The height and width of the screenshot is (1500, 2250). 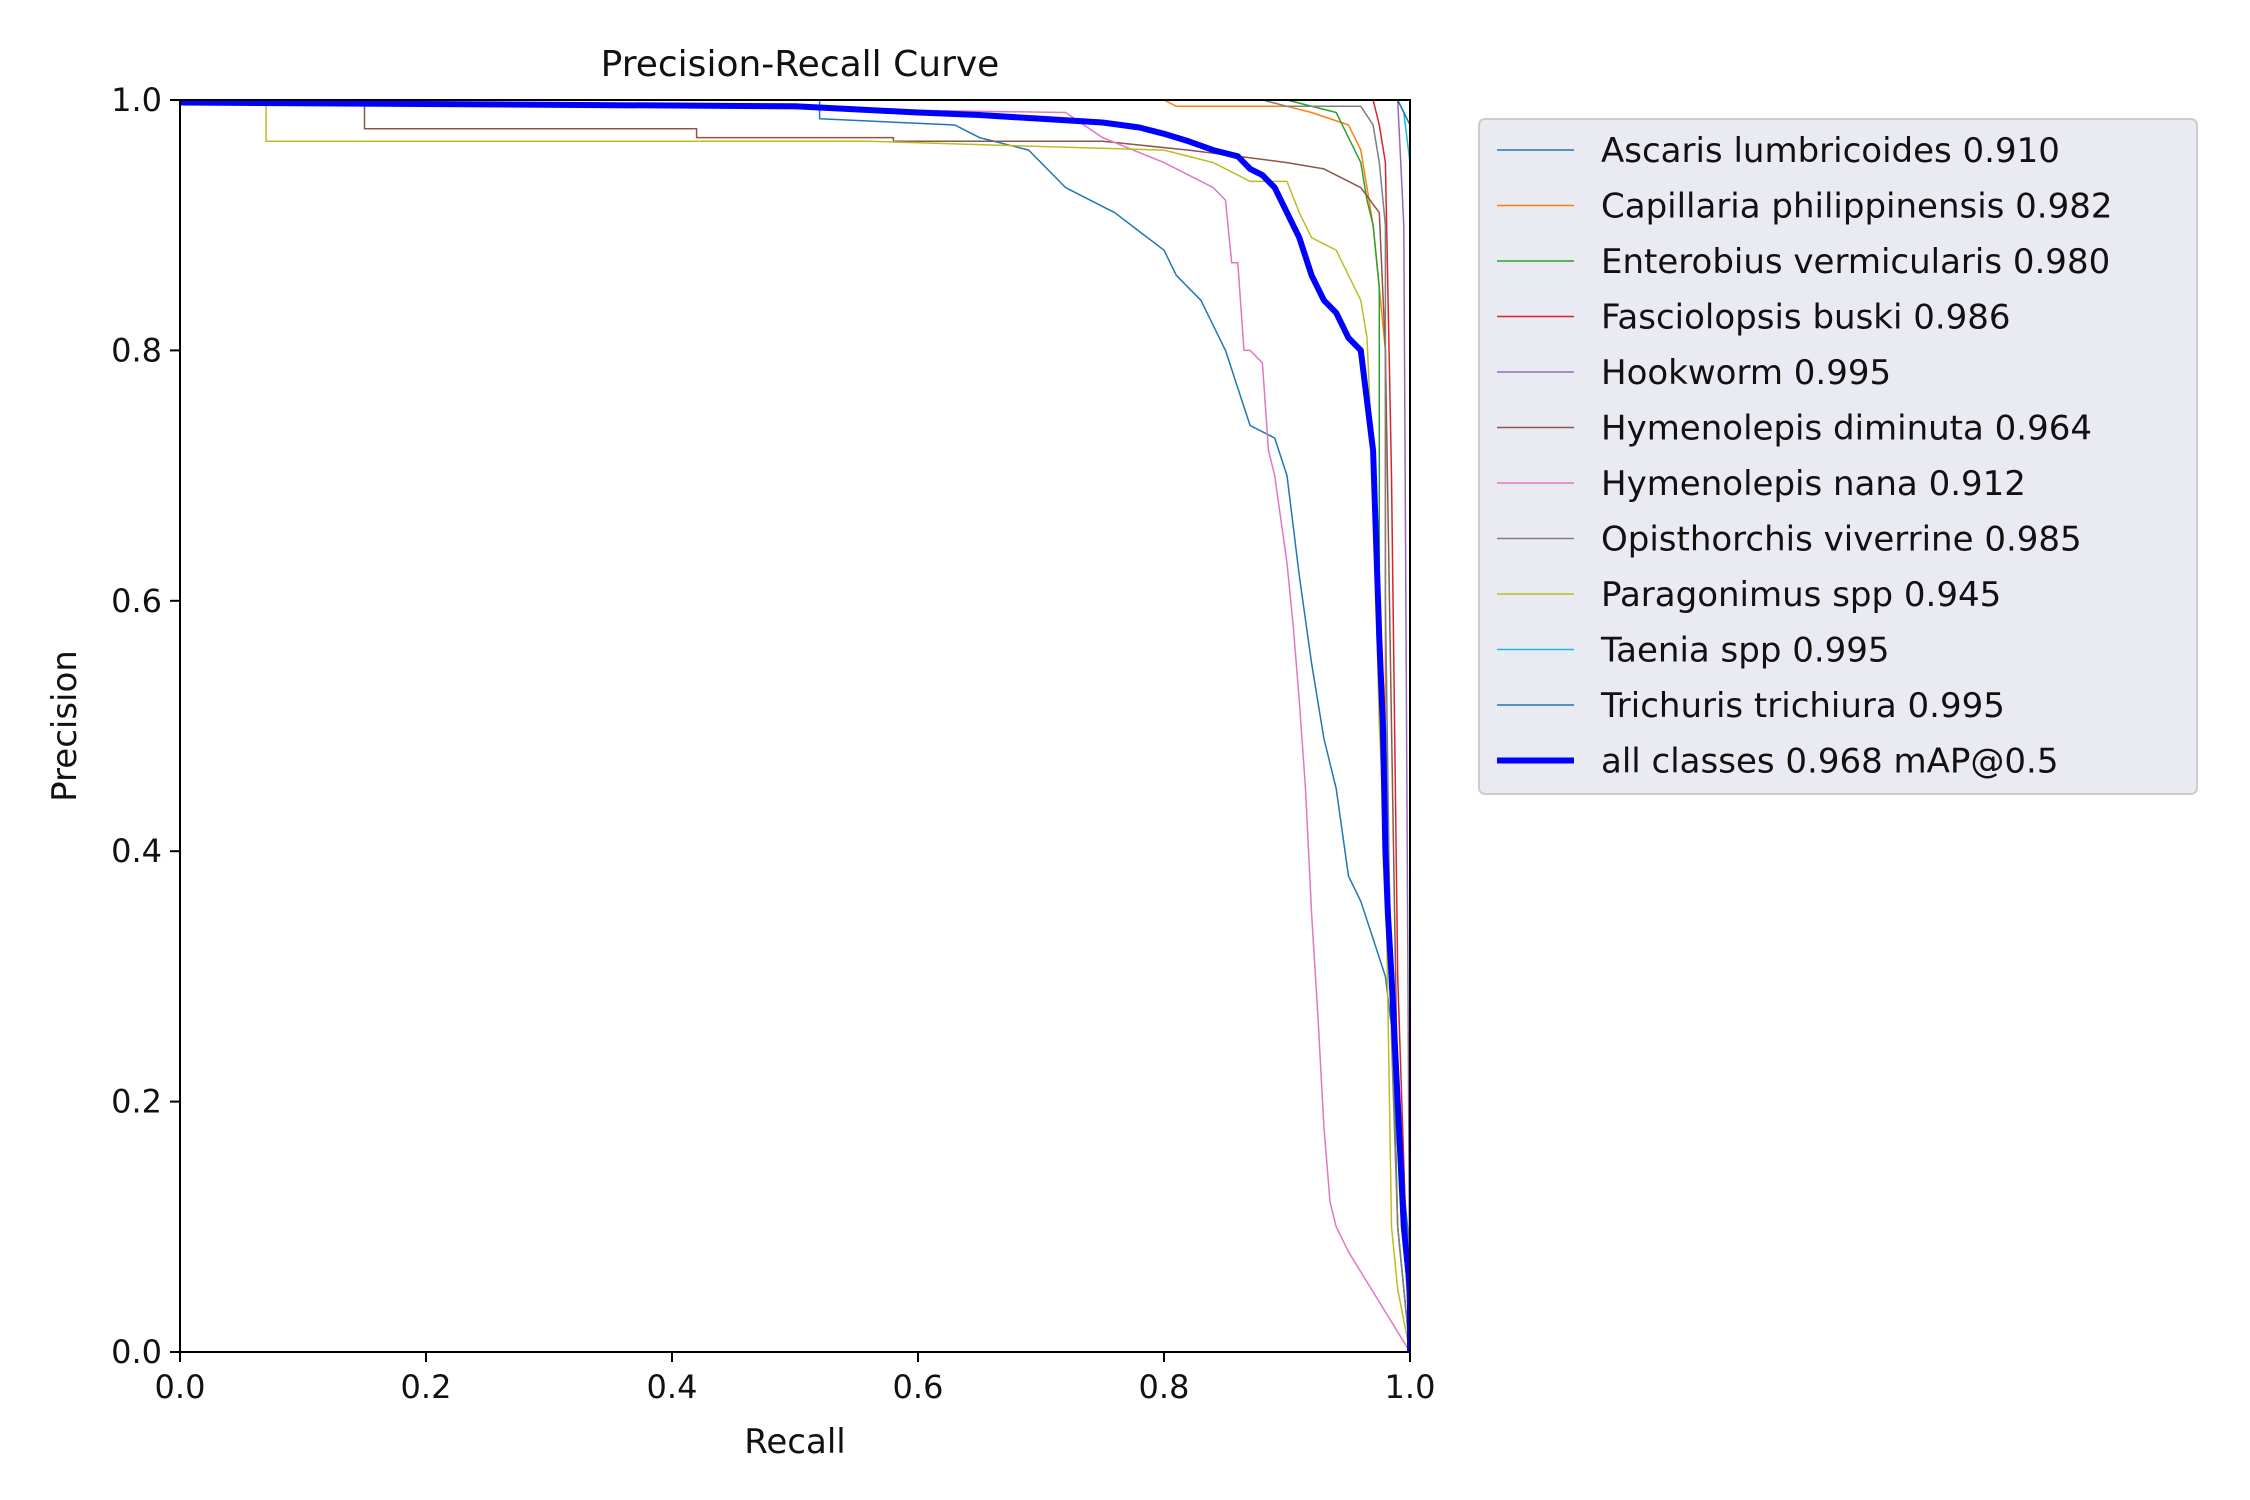 I want to click on x-axis-label: Recall, so click(x=794, y=1442).